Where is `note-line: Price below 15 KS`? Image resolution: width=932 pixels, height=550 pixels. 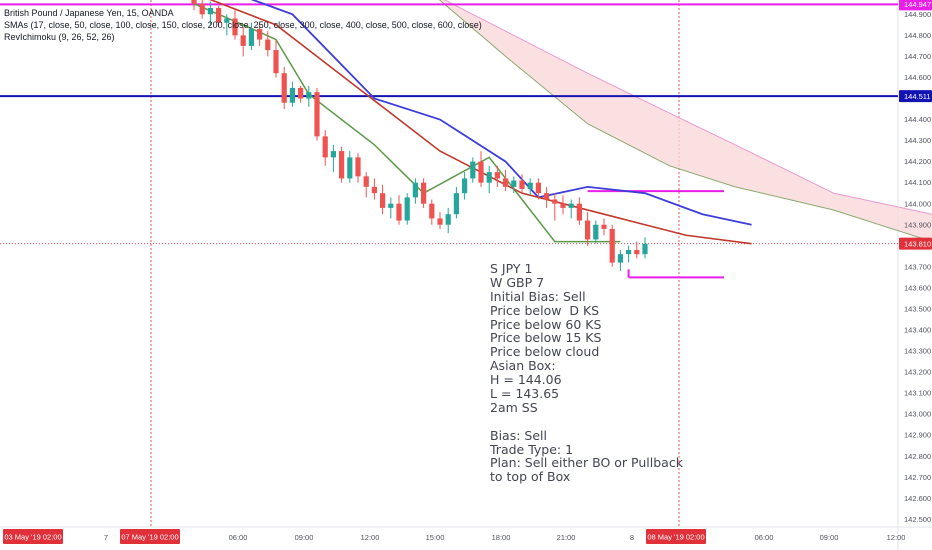
note-line: Price below 15 KS is located at coordinates (546, 338).